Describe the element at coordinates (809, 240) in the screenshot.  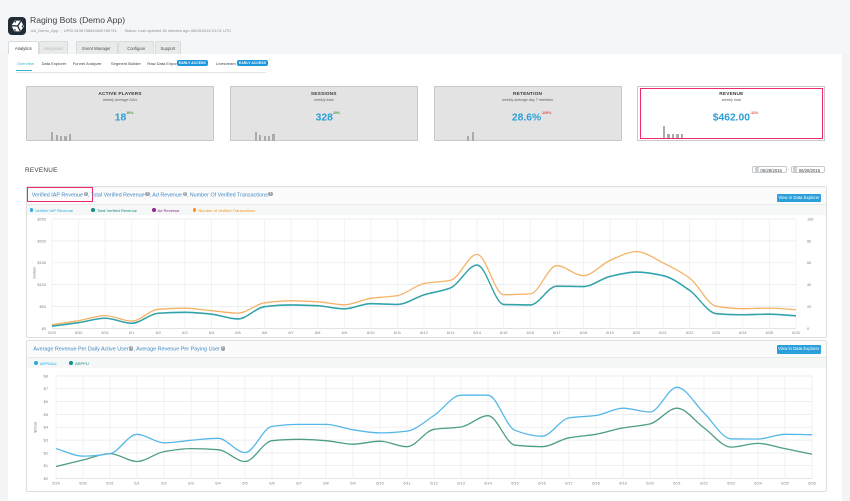
I see `svg-text: 80` at that location.